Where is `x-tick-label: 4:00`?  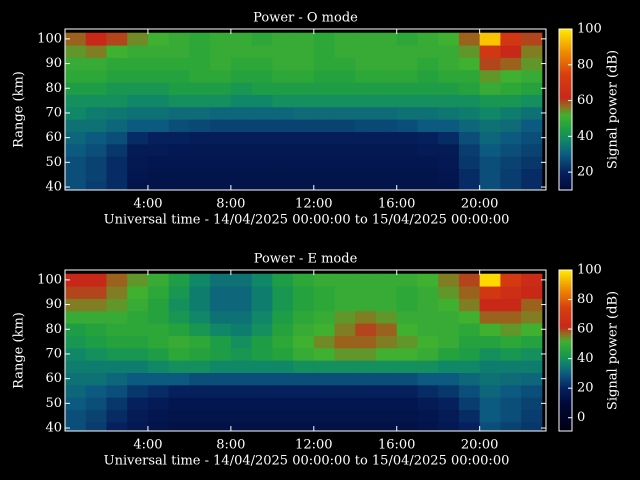
x-tick-label: 4:00 is located at coordinates (147, 204).